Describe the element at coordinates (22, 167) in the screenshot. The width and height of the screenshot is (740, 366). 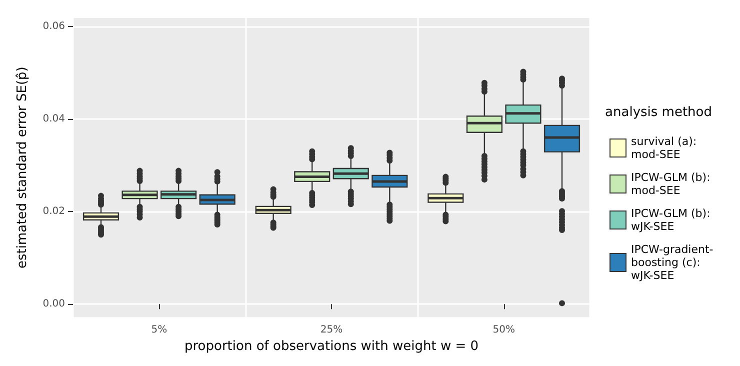
I see `y-axis-title: estimated standard error SE(p̂)` at that location.